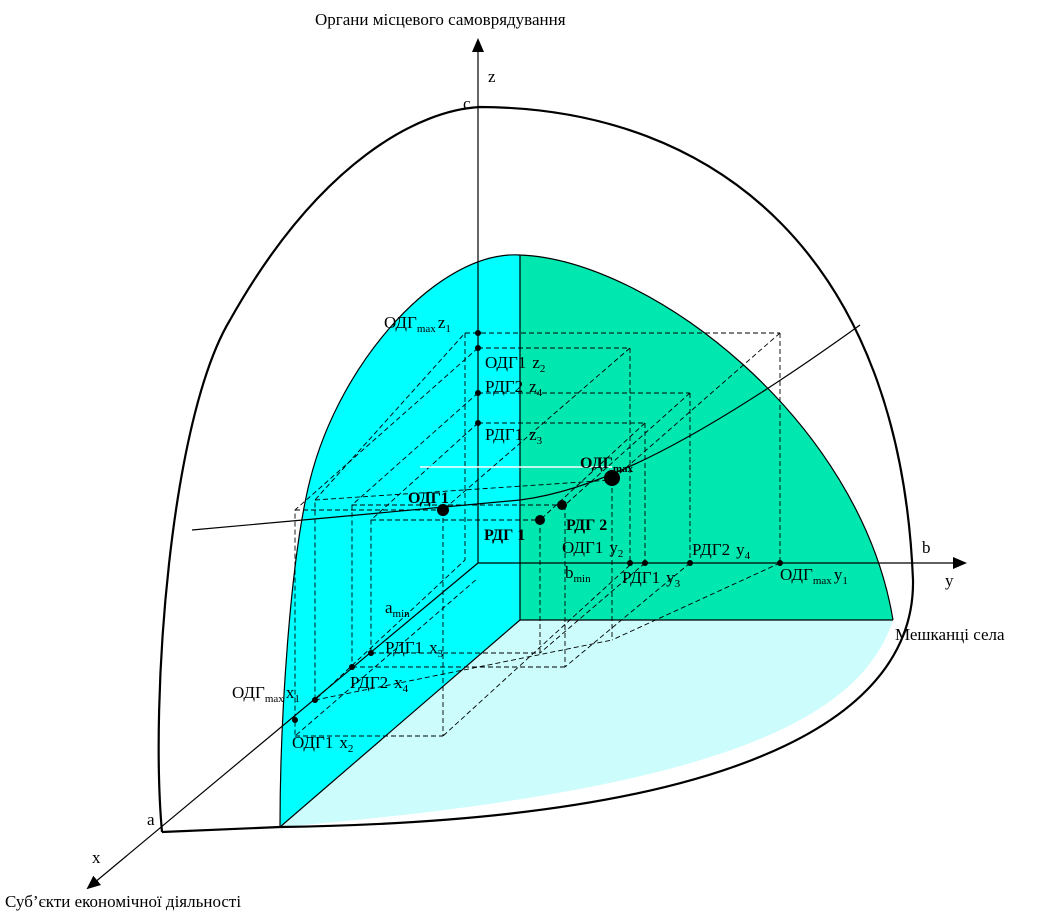  What do you see at coordinates (151, 819) in the screenshot?
I see `a-intercept-label: a` at bounding box center [151, 819].